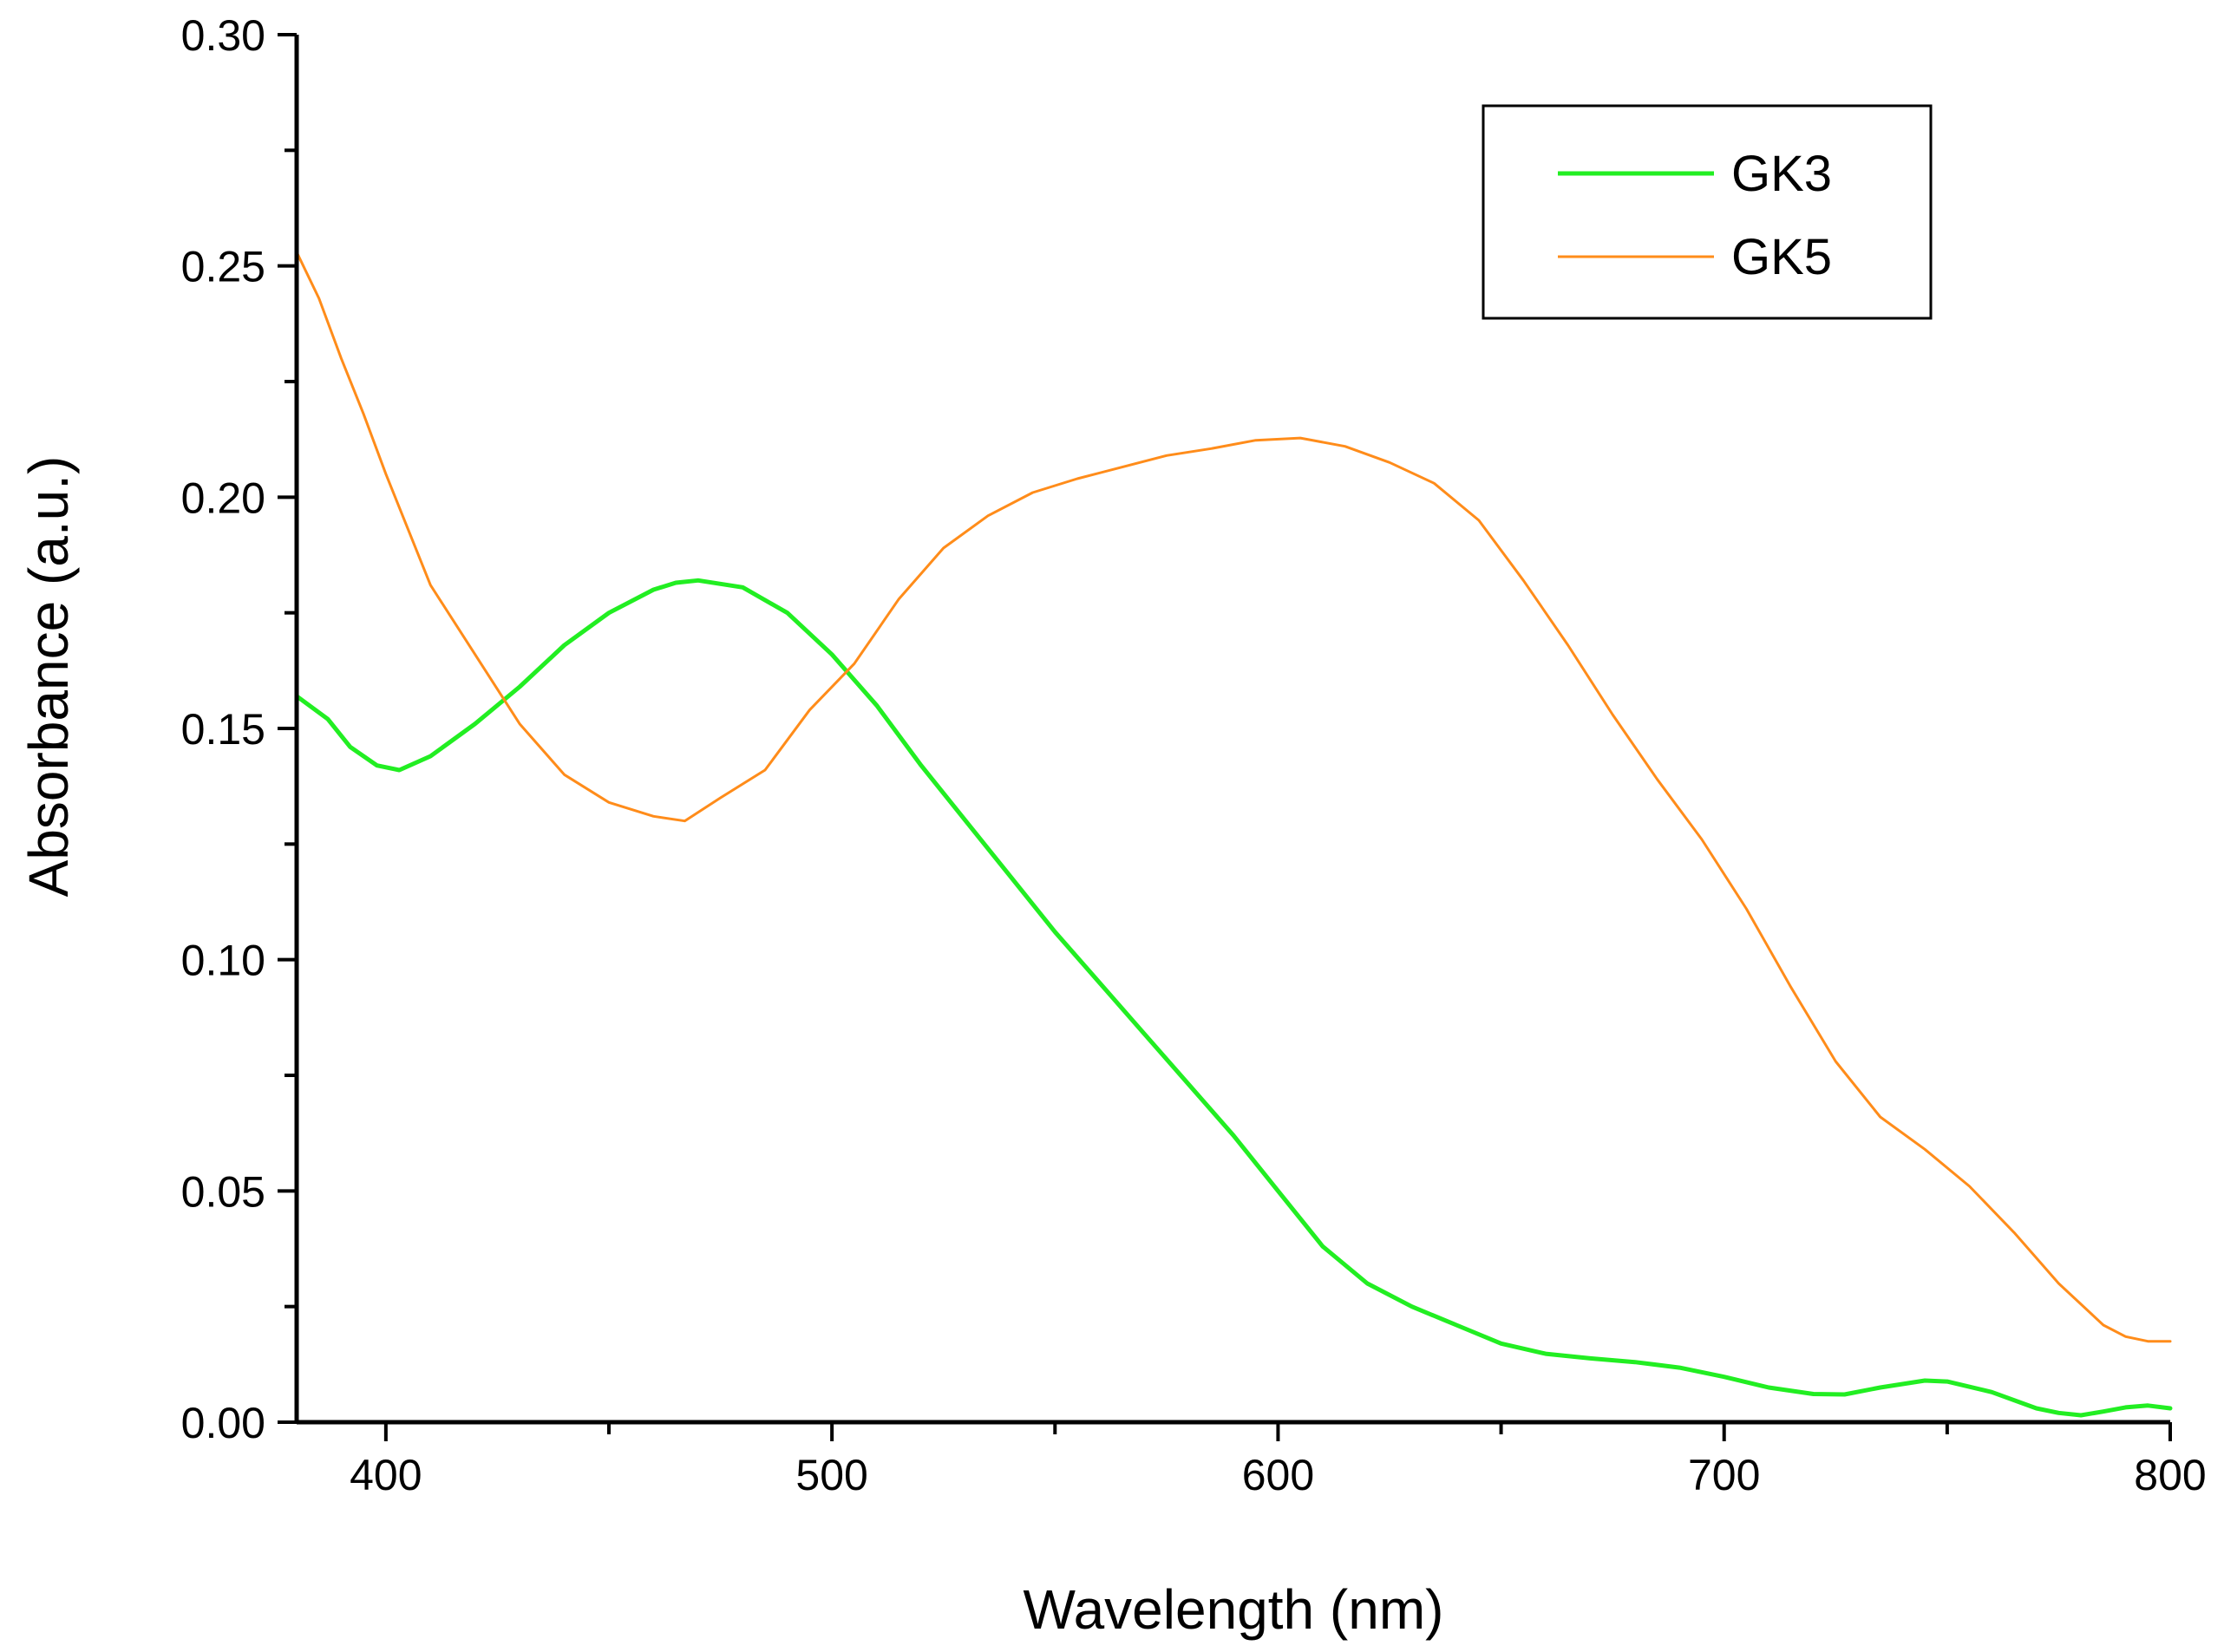  I want to click on x-tick-label: 800, so click(2170, 1475).